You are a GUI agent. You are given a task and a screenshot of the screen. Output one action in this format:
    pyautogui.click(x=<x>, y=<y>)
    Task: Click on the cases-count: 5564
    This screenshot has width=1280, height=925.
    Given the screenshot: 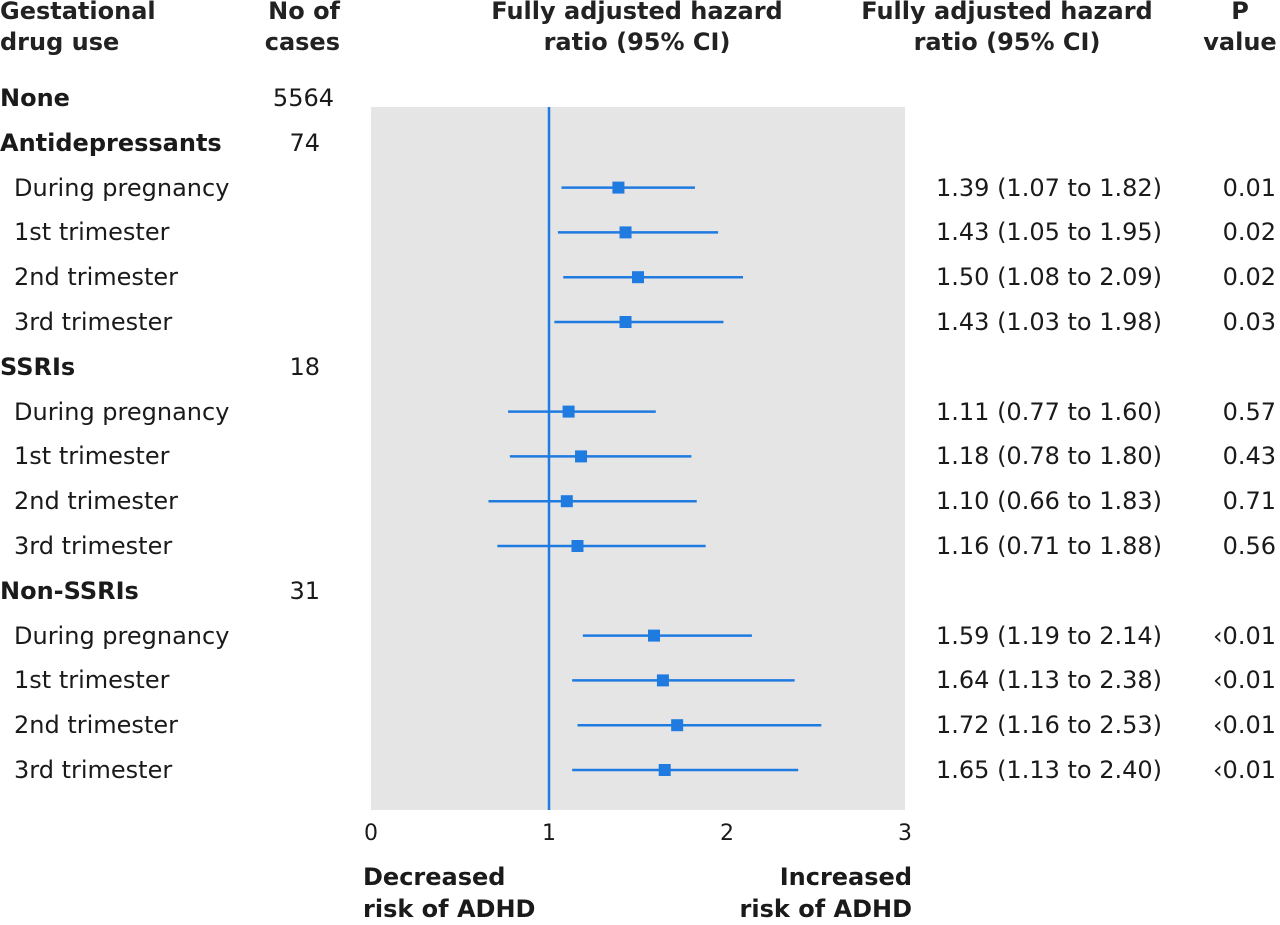 What is the action you would take?
    pyautogui.click(x=303, y=98)
    